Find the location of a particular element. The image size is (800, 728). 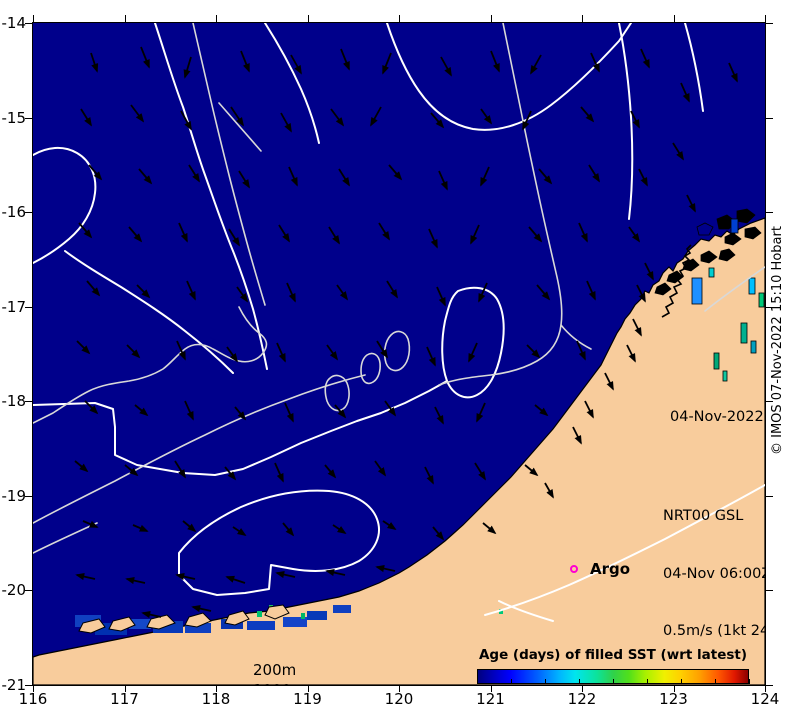

y-tick-label: -20 is located at coordinates (14, 590).